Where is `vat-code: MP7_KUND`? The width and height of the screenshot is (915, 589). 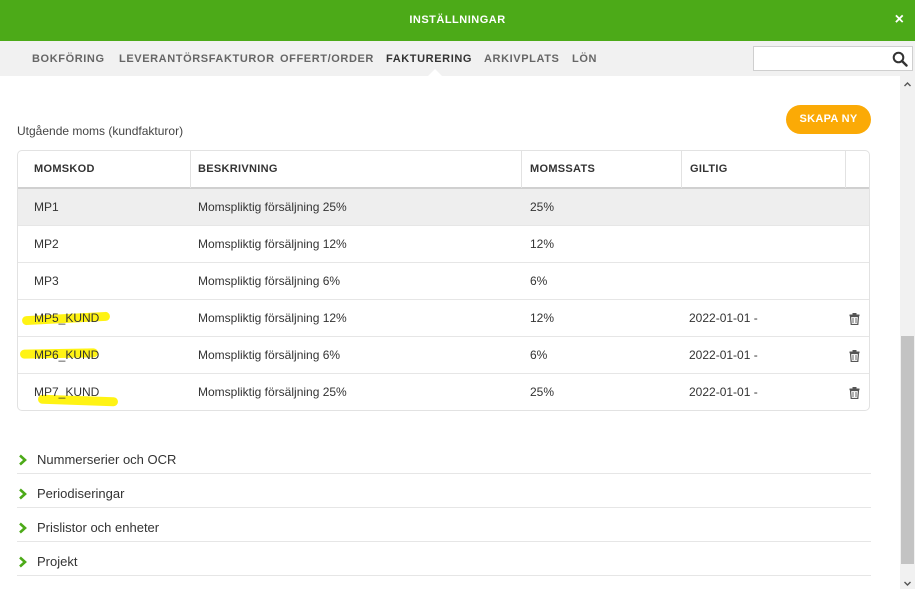 vat-code: MP7_KUND is located at coordinates (67, 392).